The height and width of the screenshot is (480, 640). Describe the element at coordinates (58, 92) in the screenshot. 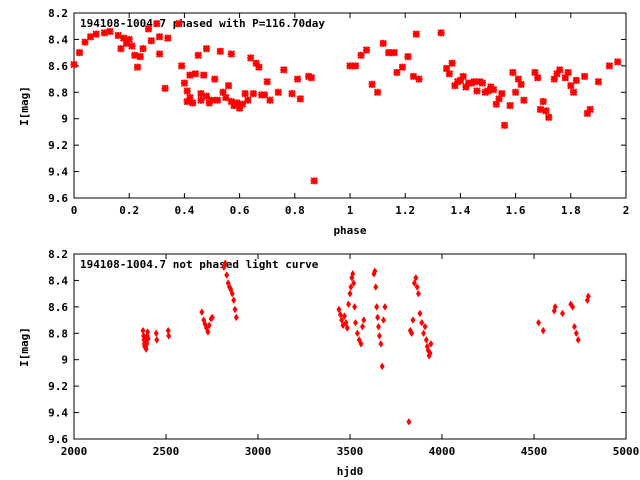

I see `y-tick-label: 8.8` at that location.